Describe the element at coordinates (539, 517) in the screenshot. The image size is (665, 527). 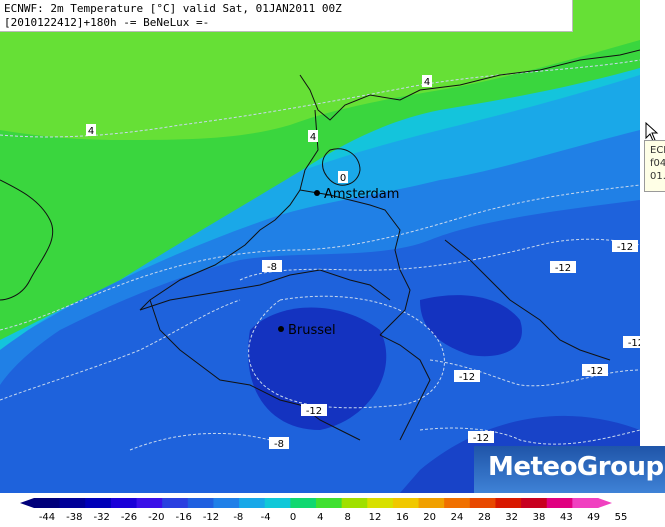
I see `colorbar-tick-label: 38` at that location.